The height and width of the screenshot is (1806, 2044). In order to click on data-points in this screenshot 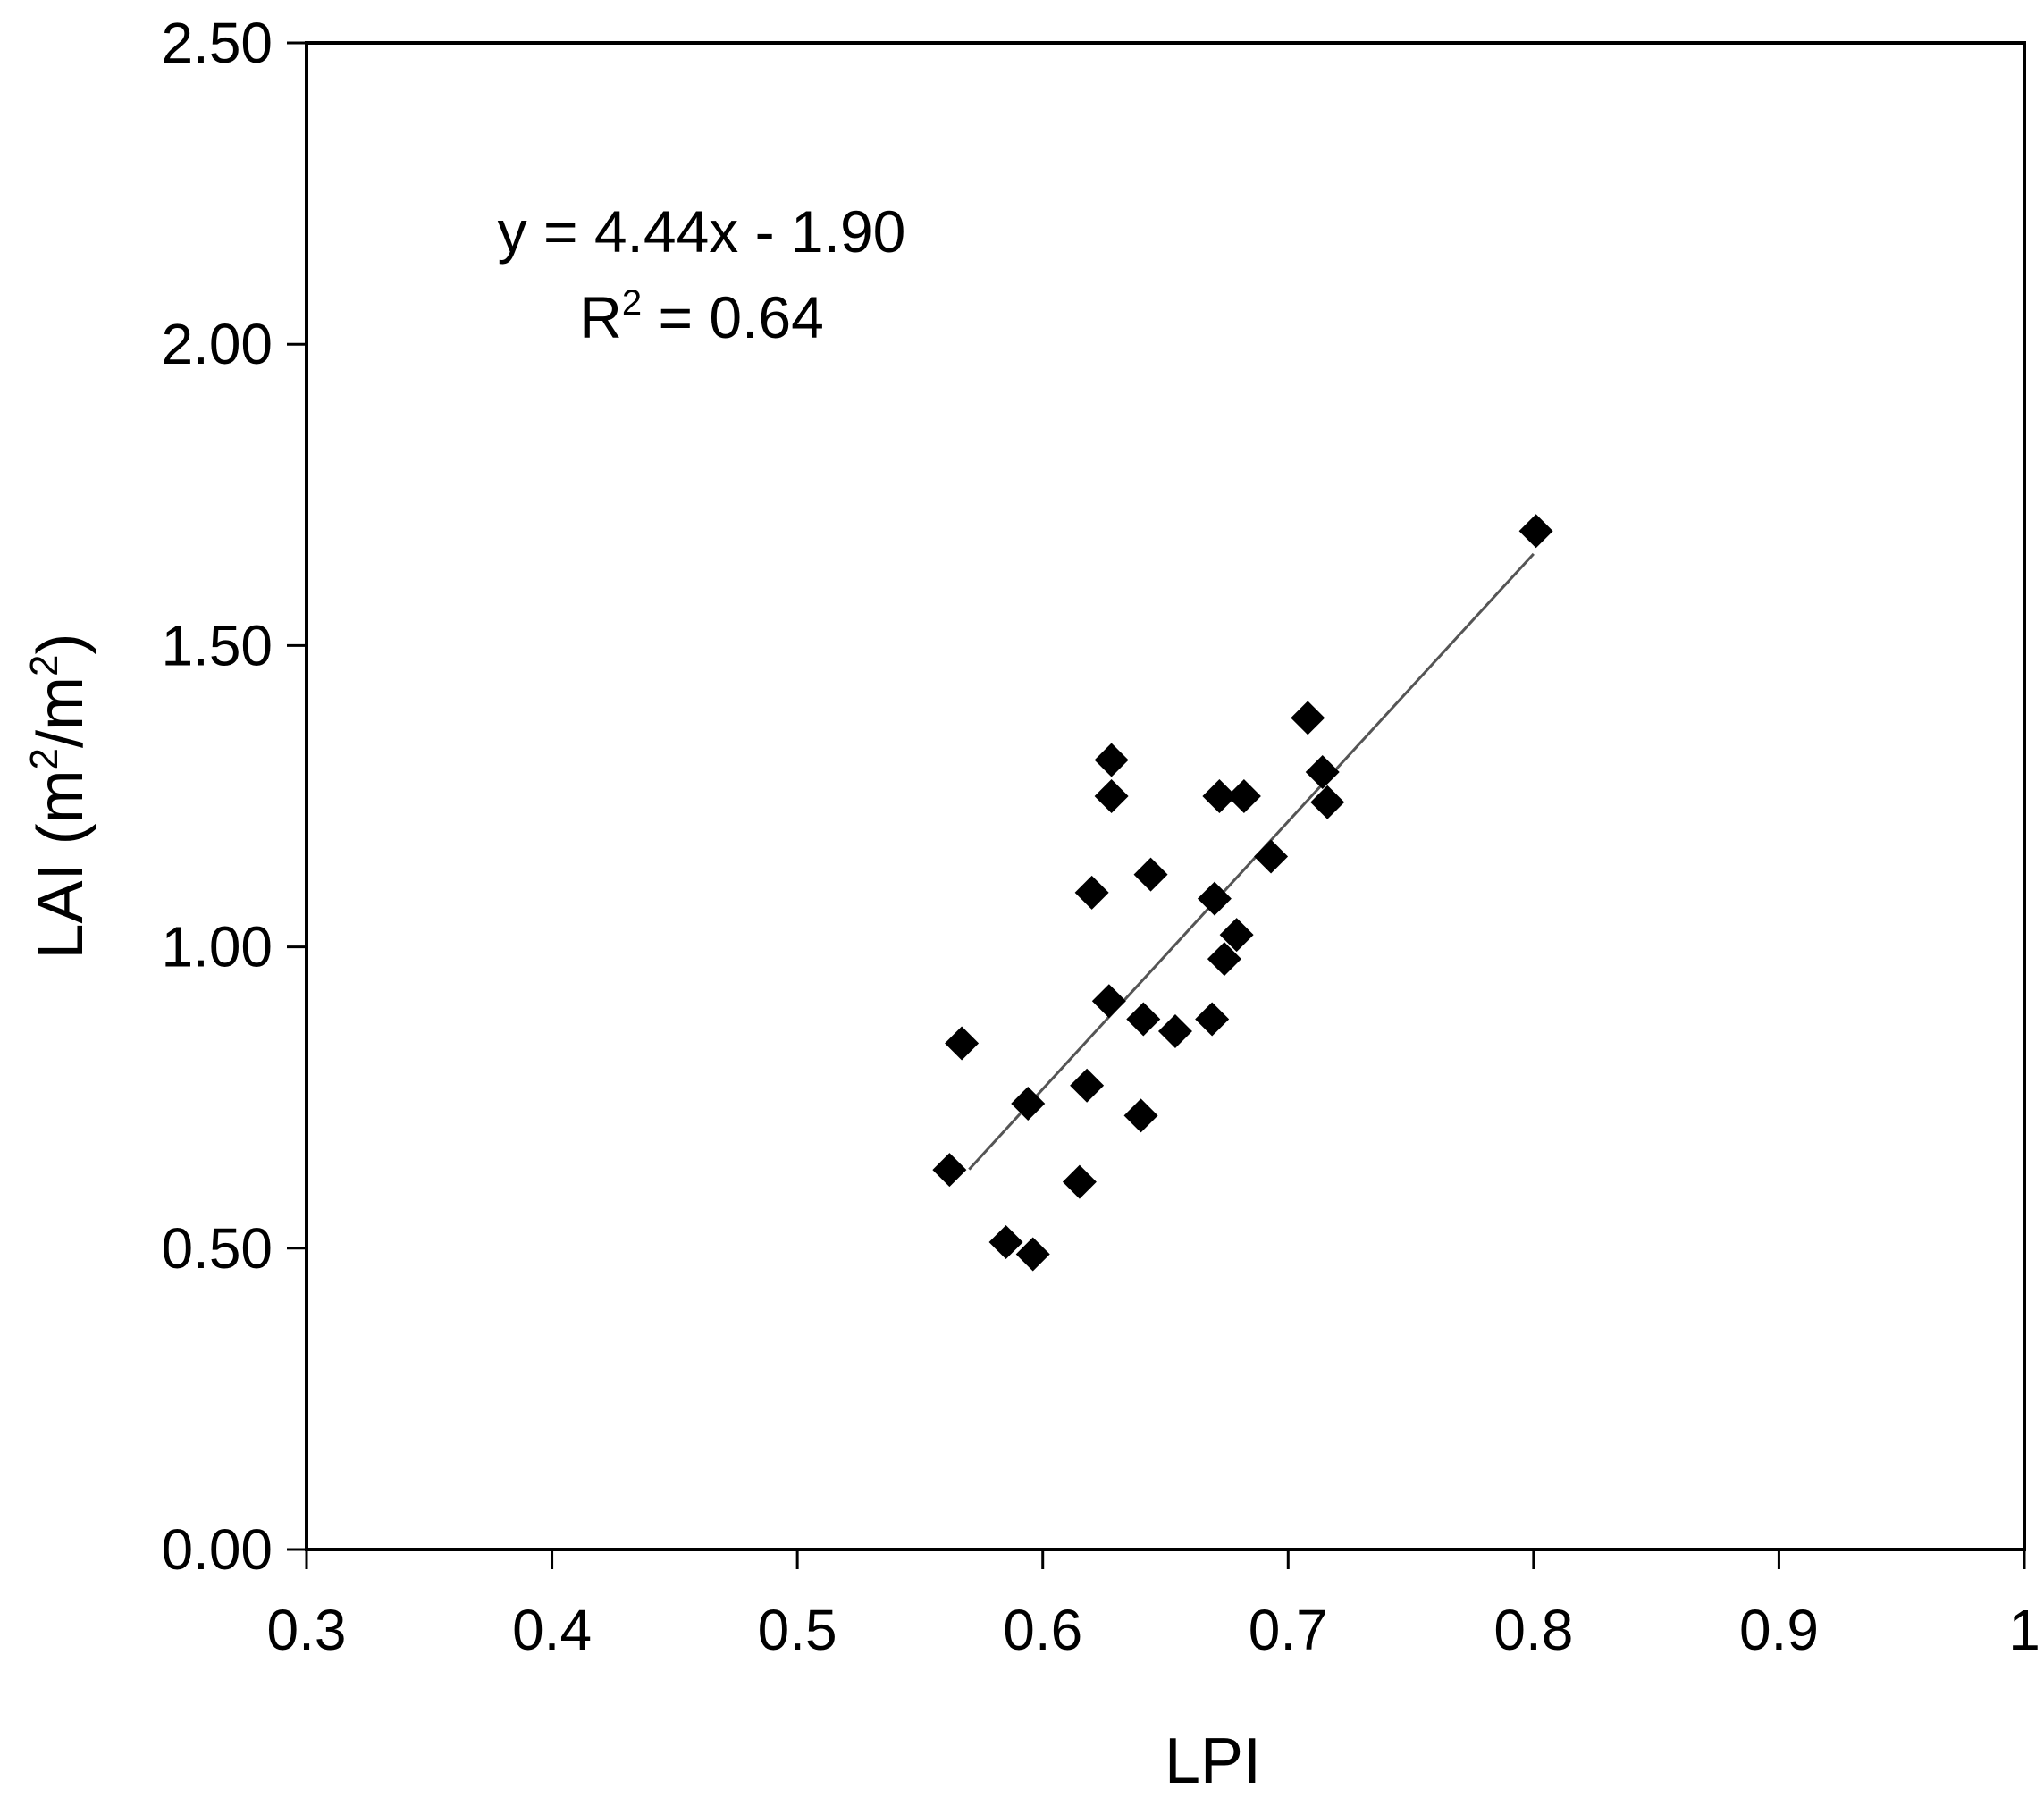, I will do `click(1242, 893)`.